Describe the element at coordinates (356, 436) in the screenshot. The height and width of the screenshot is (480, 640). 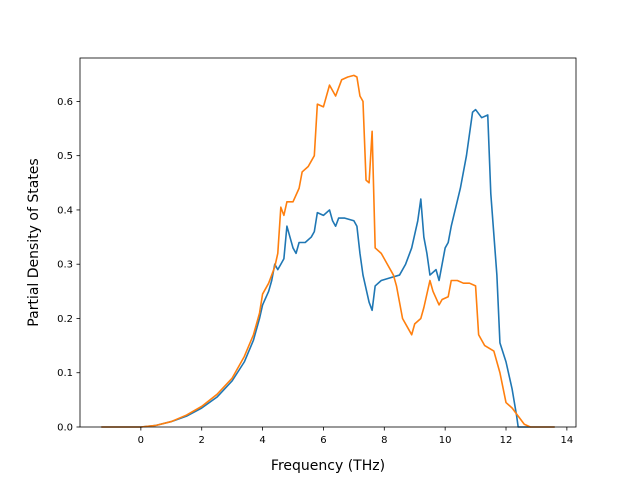
I see `x-axis: 0 2 4 6 8 10 12 14` at that location.